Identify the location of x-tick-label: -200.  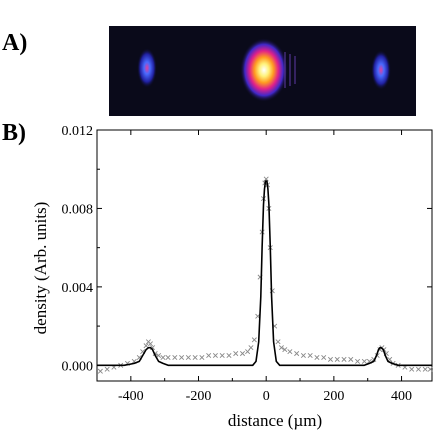
(199, 396).